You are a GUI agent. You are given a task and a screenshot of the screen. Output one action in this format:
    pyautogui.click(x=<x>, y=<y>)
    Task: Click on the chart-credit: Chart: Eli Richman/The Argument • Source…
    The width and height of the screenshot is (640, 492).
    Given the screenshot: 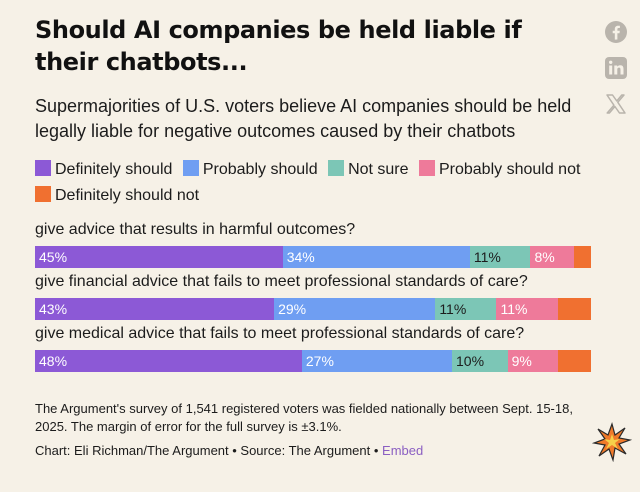 What is the action you would take?
    pyautogui.click(x=315, y=451)
    